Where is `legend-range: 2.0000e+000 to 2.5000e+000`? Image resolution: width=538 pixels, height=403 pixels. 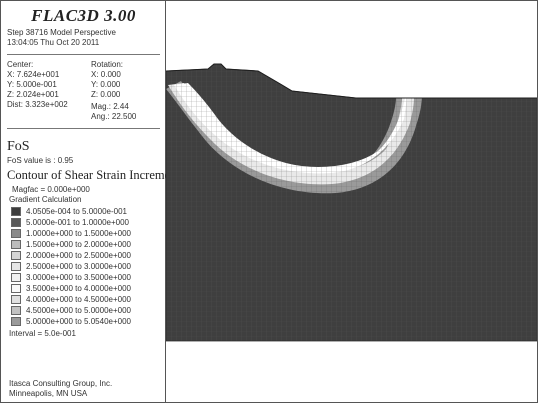 legend-range: 2.0000e+000 to 2.5000e+000 is located at coordinates (78, 255).